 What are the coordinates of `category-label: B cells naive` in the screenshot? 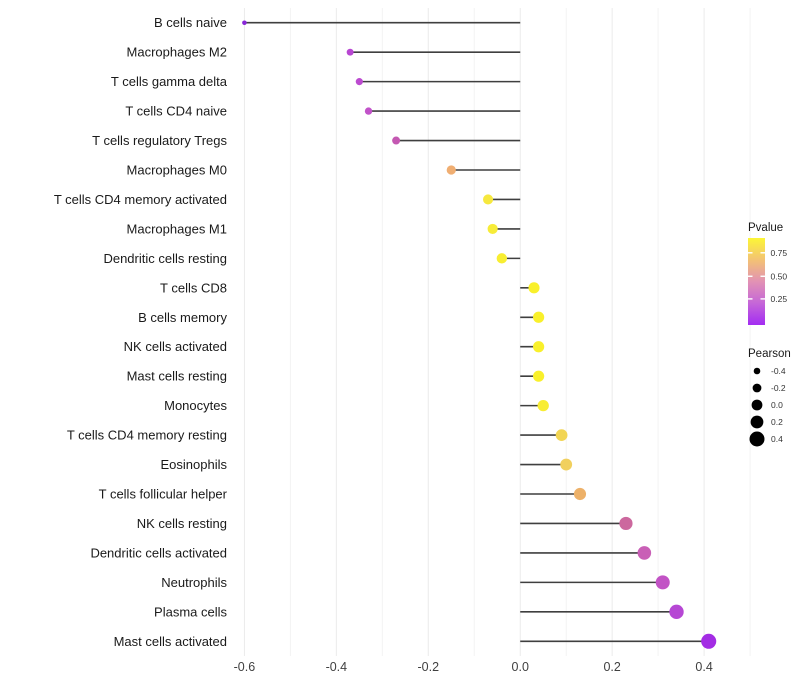 It's located at (190, 22).